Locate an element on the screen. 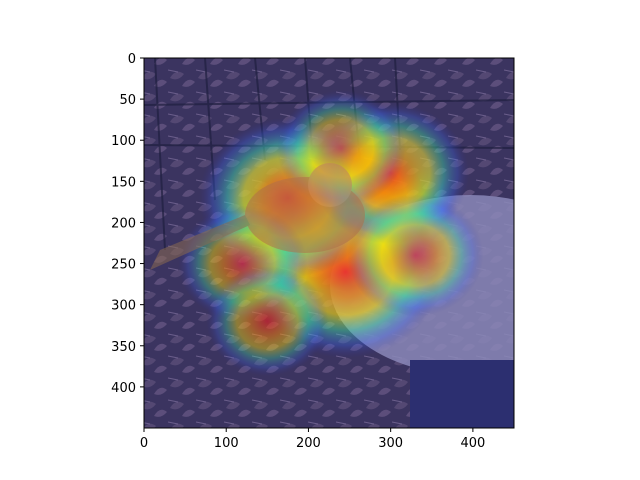  bird-bath-stand is located at coordinates (462, 394).